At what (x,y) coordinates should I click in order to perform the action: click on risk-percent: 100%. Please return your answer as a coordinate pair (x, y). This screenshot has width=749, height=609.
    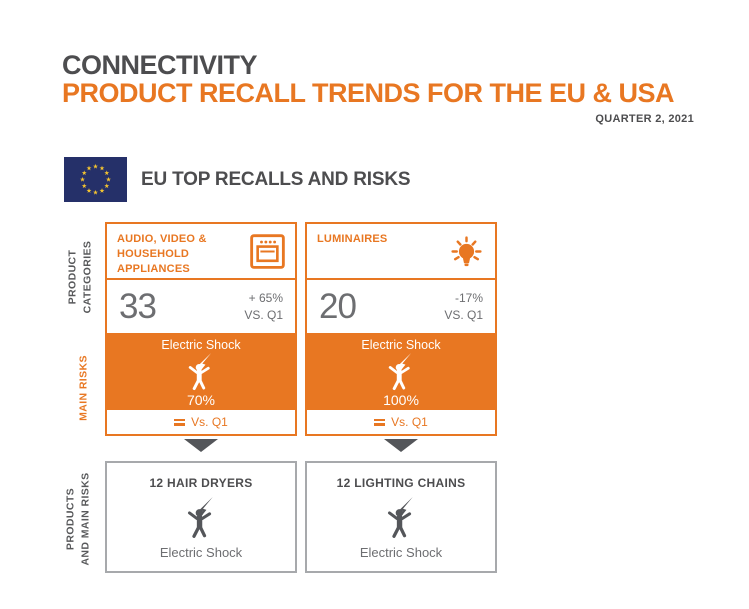
    Looking at the image, I should click on (401, 400).